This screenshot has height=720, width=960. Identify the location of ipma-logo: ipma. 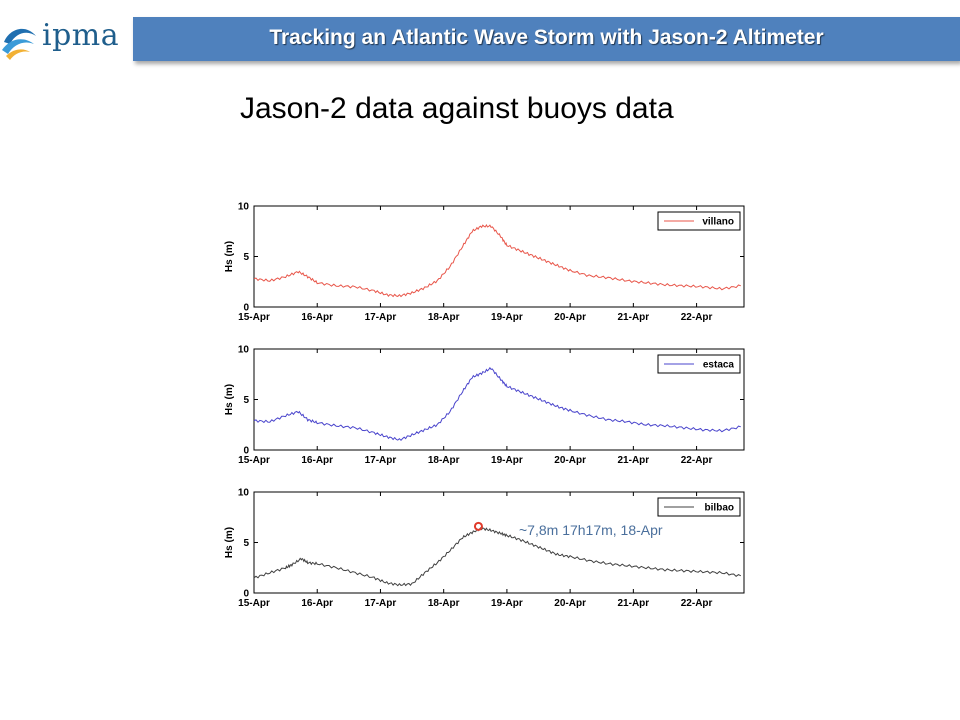
(65, 39).